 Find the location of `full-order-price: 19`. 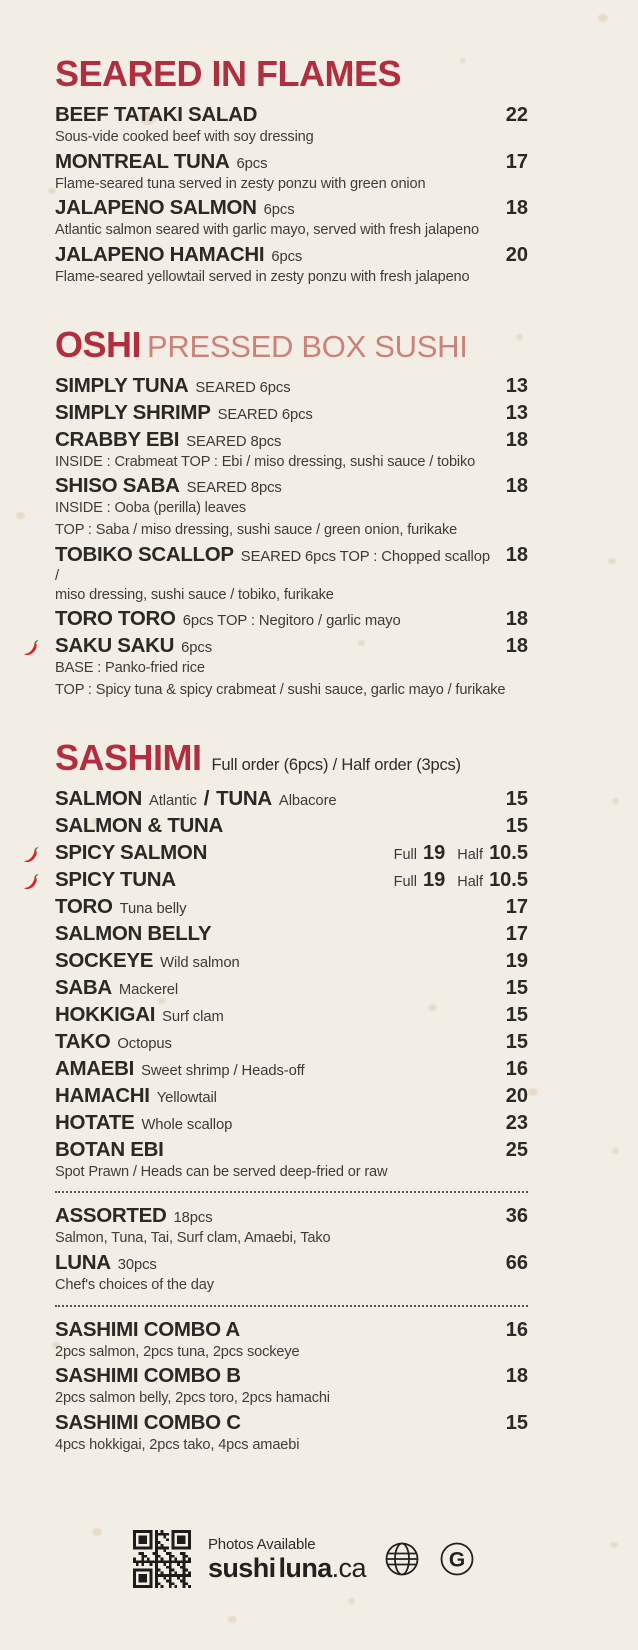

full-order-price: 19 is located at coordinates (434, 879).